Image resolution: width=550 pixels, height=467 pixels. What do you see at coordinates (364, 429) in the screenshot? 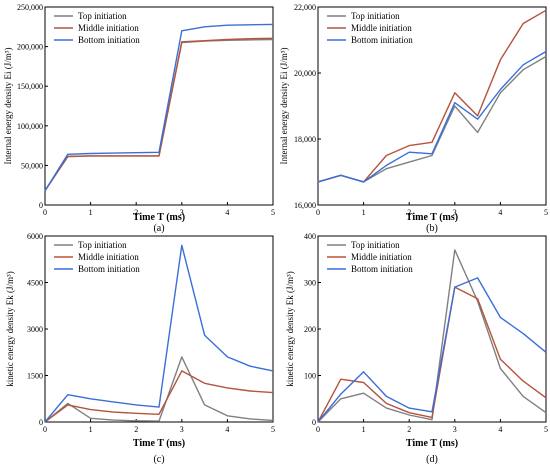
I see `panel-d-xtick-label: 1` at bounding box center [364, 429].